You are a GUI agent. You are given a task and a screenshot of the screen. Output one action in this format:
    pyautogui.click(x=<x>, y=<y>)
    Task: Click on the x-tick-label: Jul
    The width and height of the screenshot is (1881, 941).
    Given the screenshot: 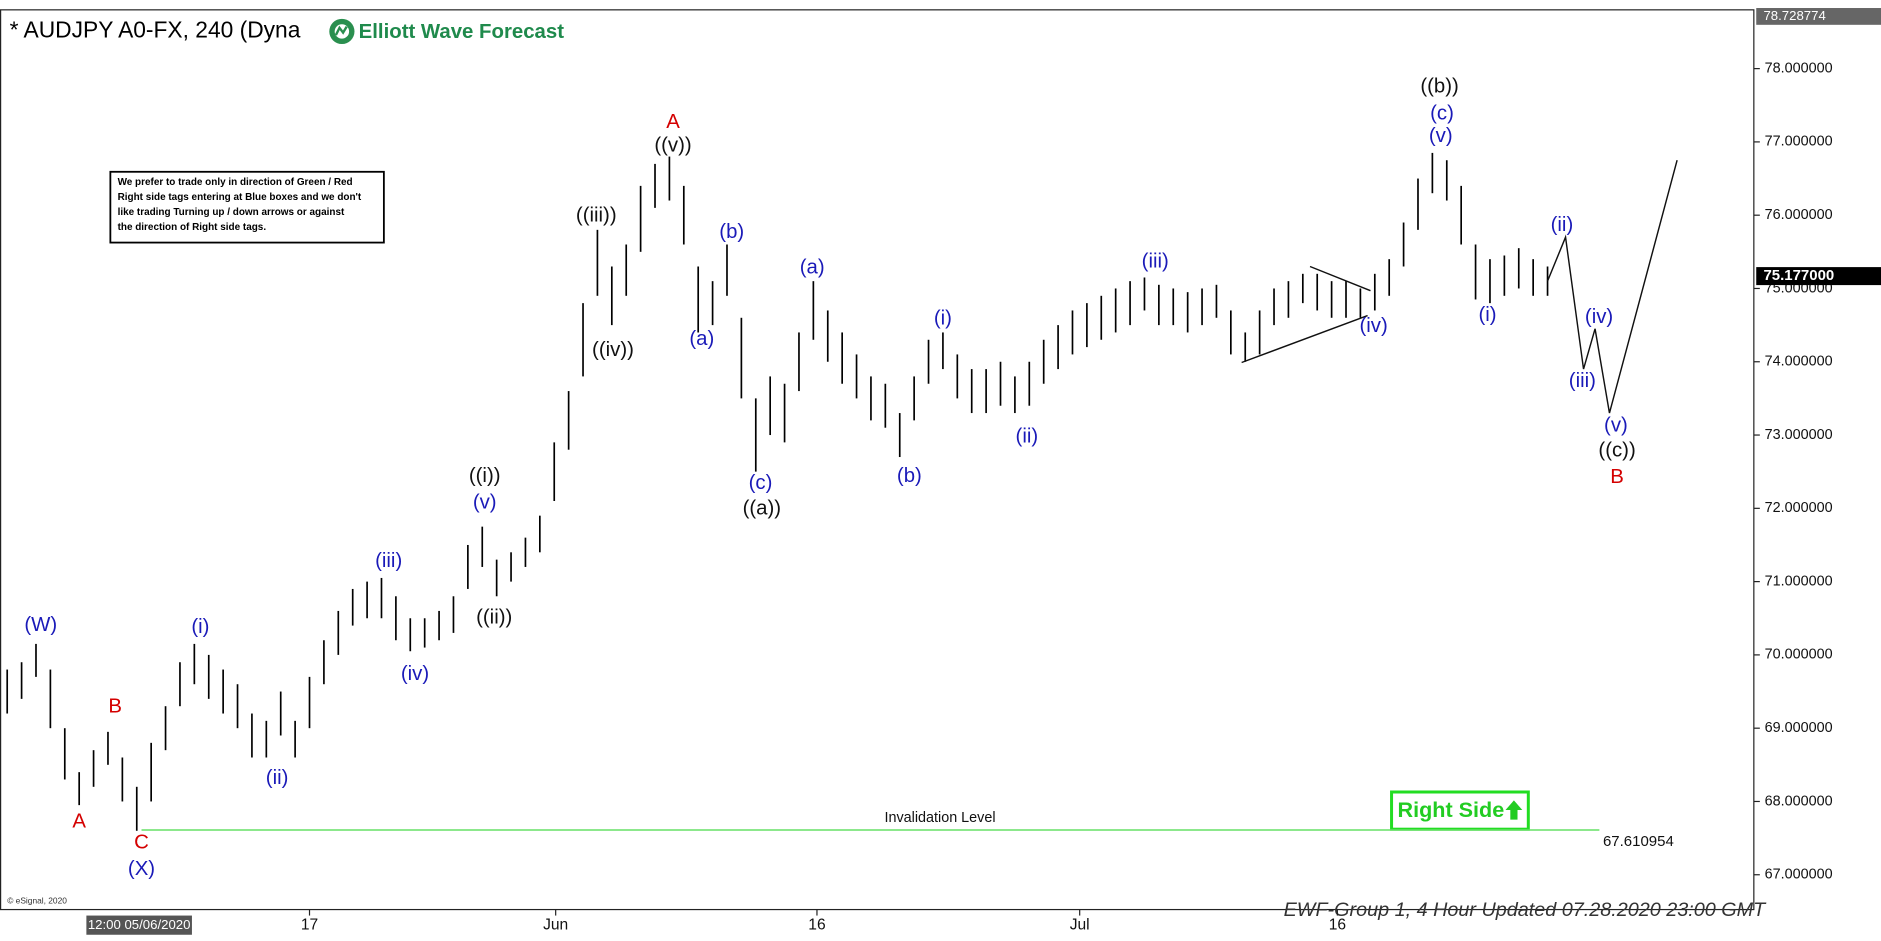 What is the action you would take?
    pyautogui.click(x=1080, y=924)
    